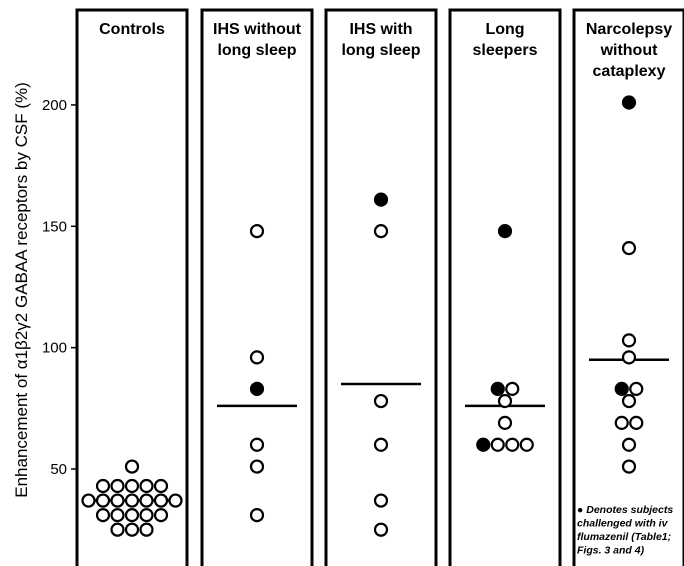 The height and width of the screenshot is (566, 684). Describe the element at coordinates (54, 105) in the screenshot. I see `y-tick-label: 200` at that location.